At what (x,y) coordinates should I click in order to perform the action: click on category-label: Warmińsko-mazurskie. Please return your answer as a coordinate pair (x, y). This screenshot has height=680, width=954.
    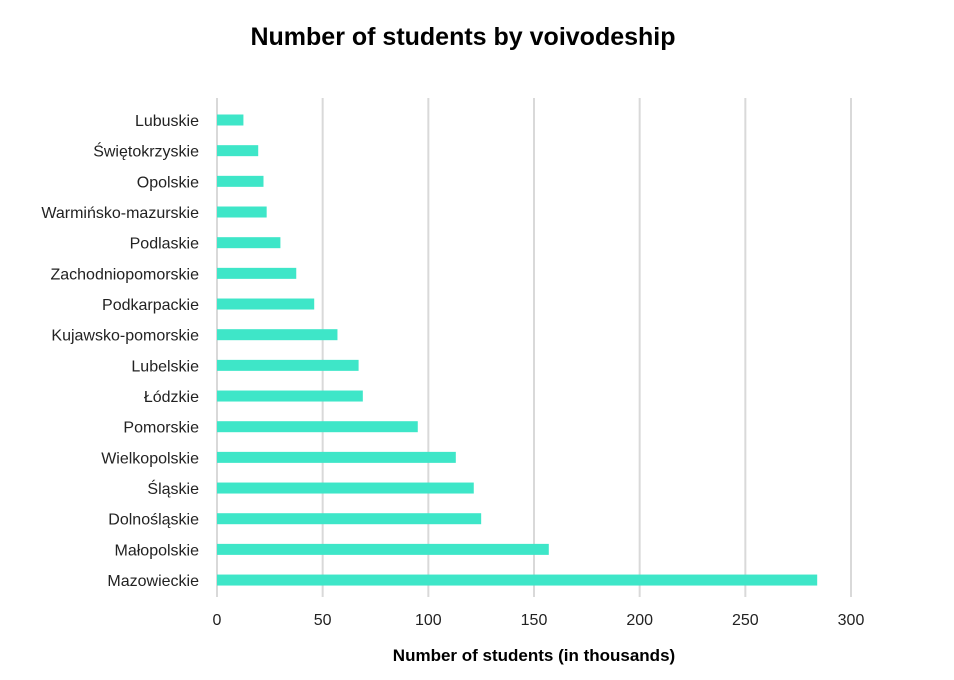
    Looking at the image, I should click on (120, 213).